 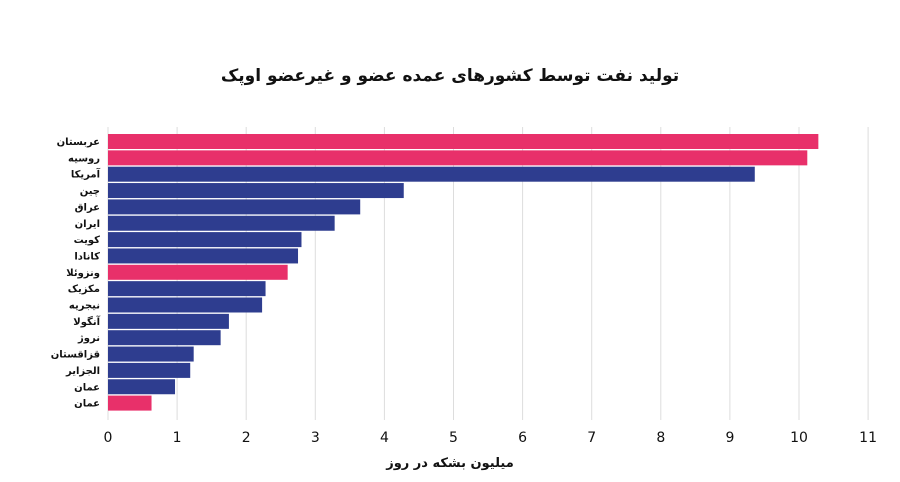 I want to click on x-tick-label: 8, so click(x=660, y=438).